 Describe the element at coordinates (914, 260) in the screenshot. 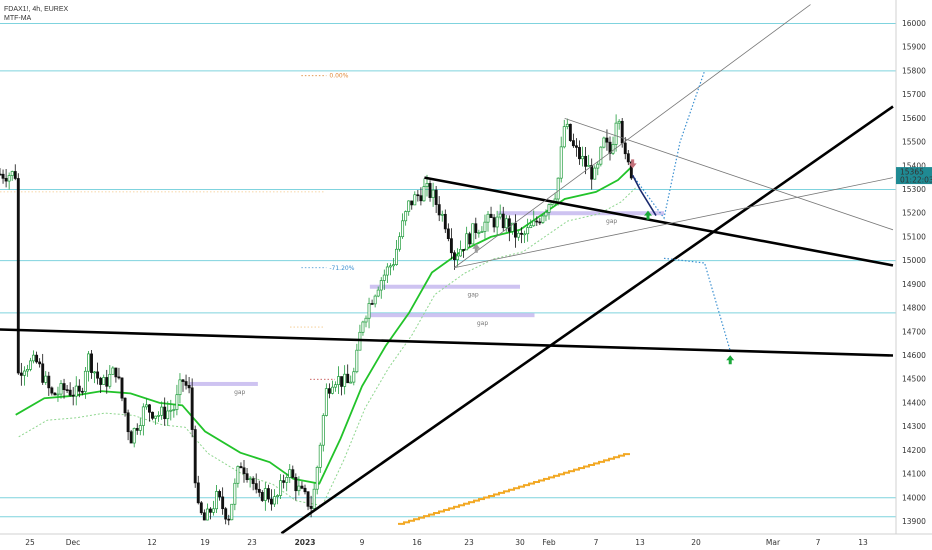

I see `price-tick-label: 15000` at that location.